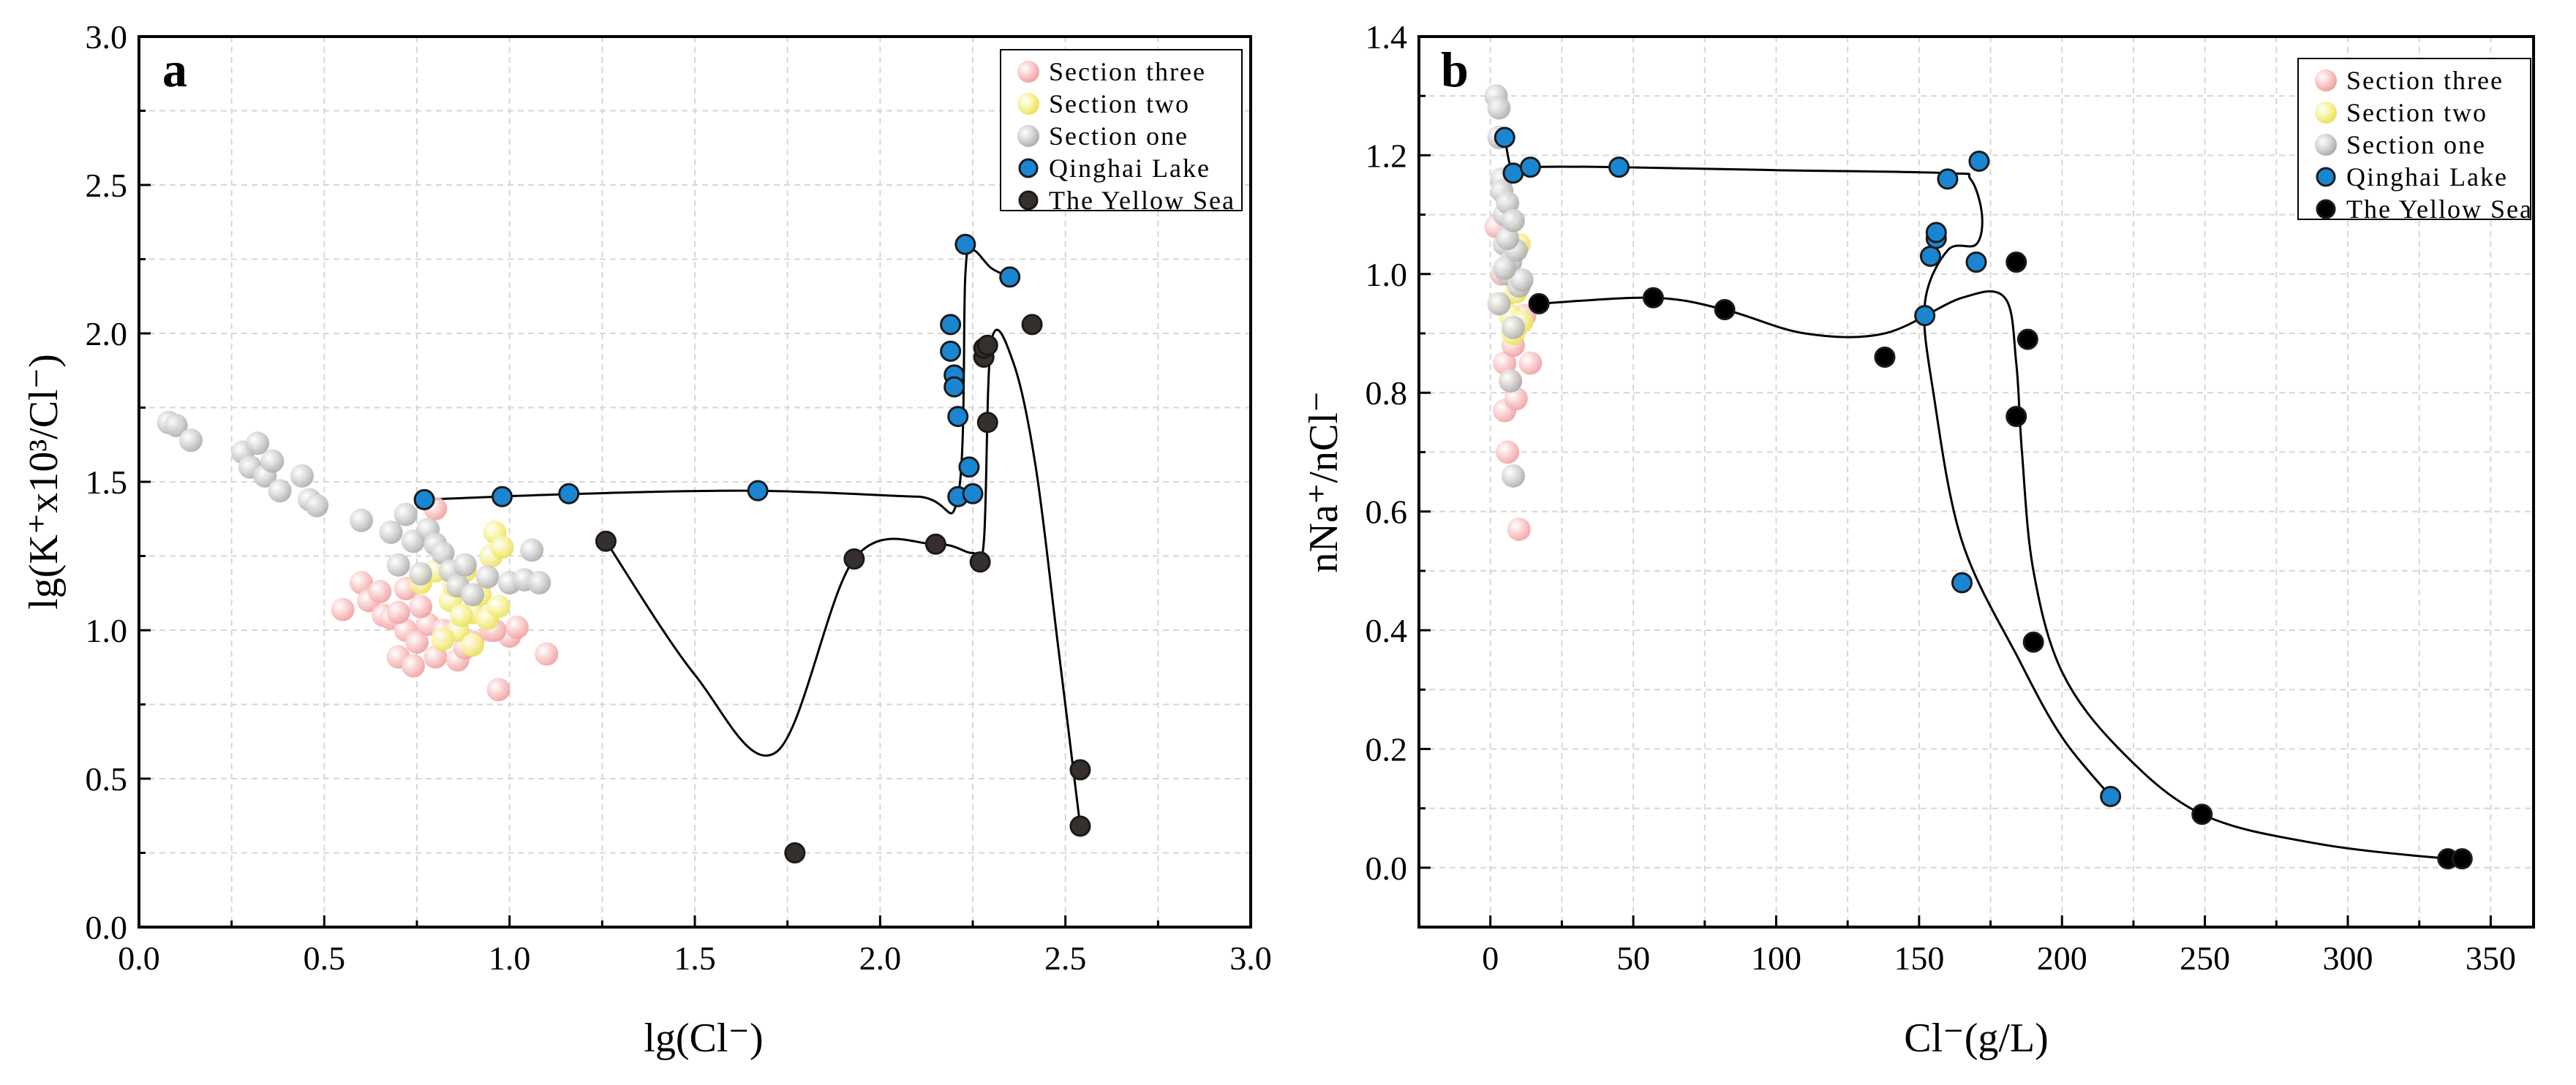 This screenshot has height=1085, width=2576. I want to click on legend-marker-section-two, so click(1028, 104).